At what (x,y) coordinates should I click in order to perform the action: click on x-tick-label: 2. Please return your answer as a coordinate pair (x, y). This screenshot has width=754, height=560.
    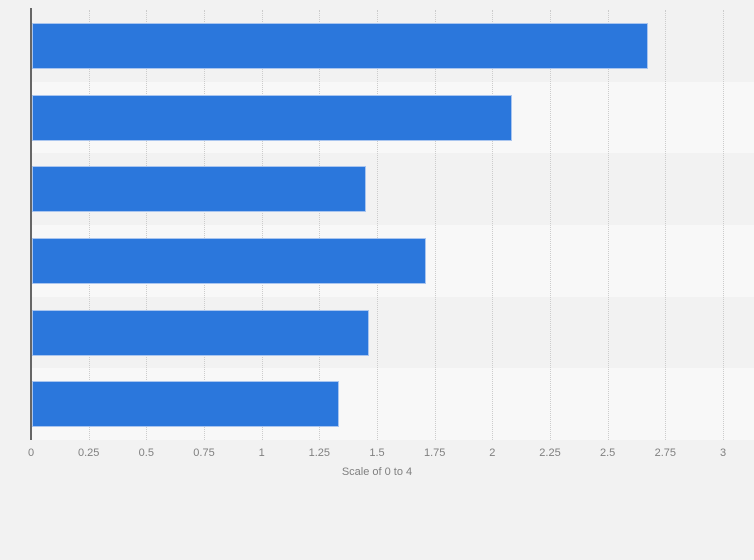
    Looking at the image, I should click on (492, 453).